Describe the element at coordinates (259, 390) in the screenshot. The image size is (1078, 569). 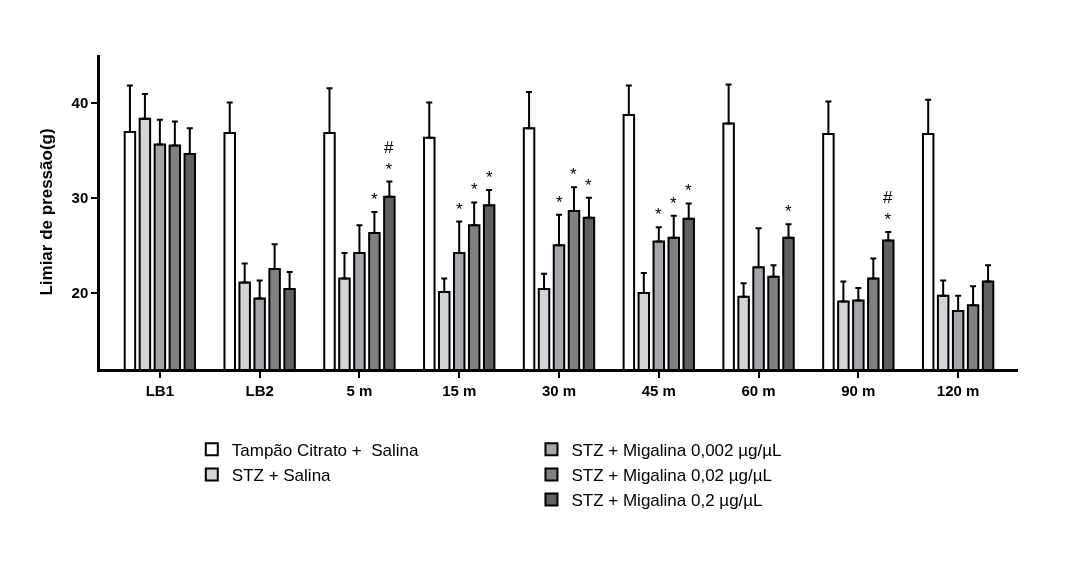
I see `x-tick-label: LB2` at that location.